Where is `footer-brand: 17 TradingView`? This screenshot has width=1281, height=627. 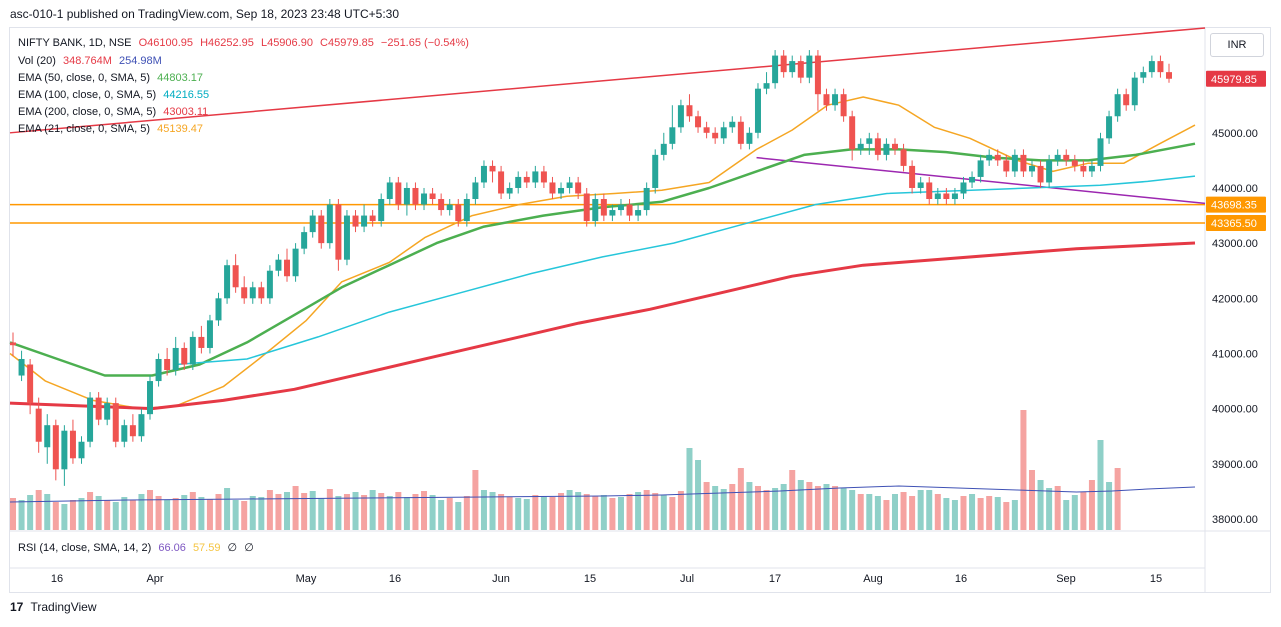
footer-brand: 17 TradingView is located at coordinates (53, 607).